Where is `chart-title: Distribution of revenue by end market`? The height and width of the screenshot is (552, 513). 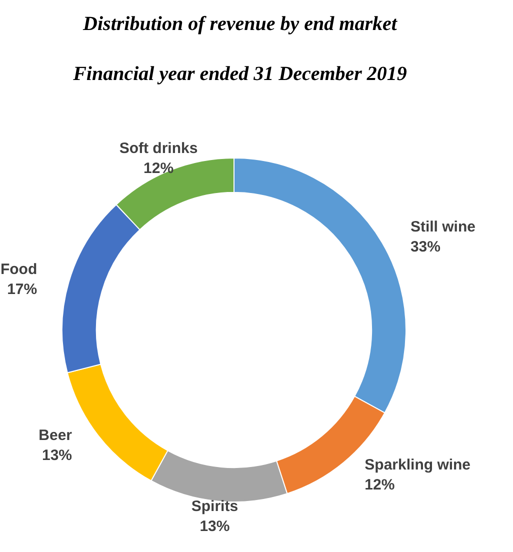 chart-title: Distribution of revenue by end market is located at coordinates (240, 24).